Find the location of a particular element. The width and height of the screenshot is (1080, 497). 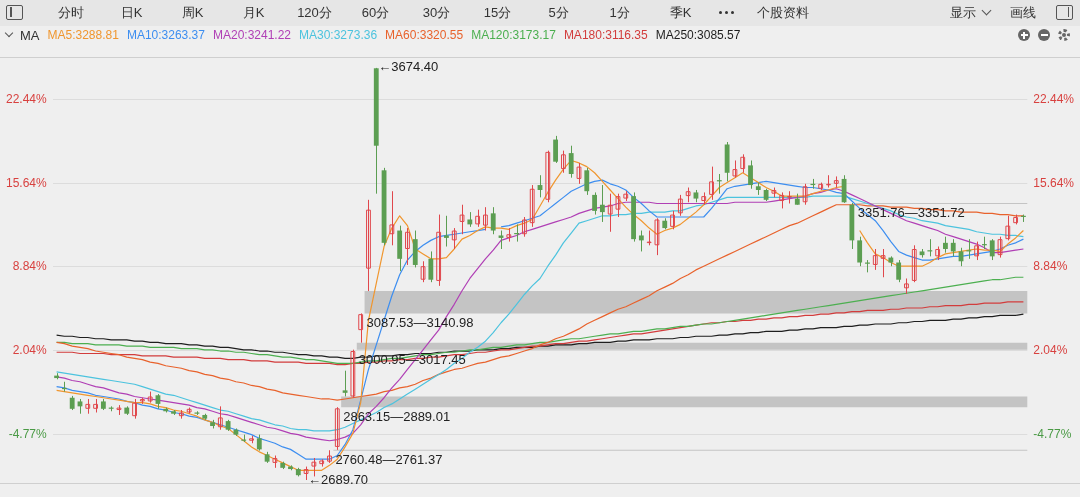

text: MA250:3085.57 is located at coordinates (698, 35).